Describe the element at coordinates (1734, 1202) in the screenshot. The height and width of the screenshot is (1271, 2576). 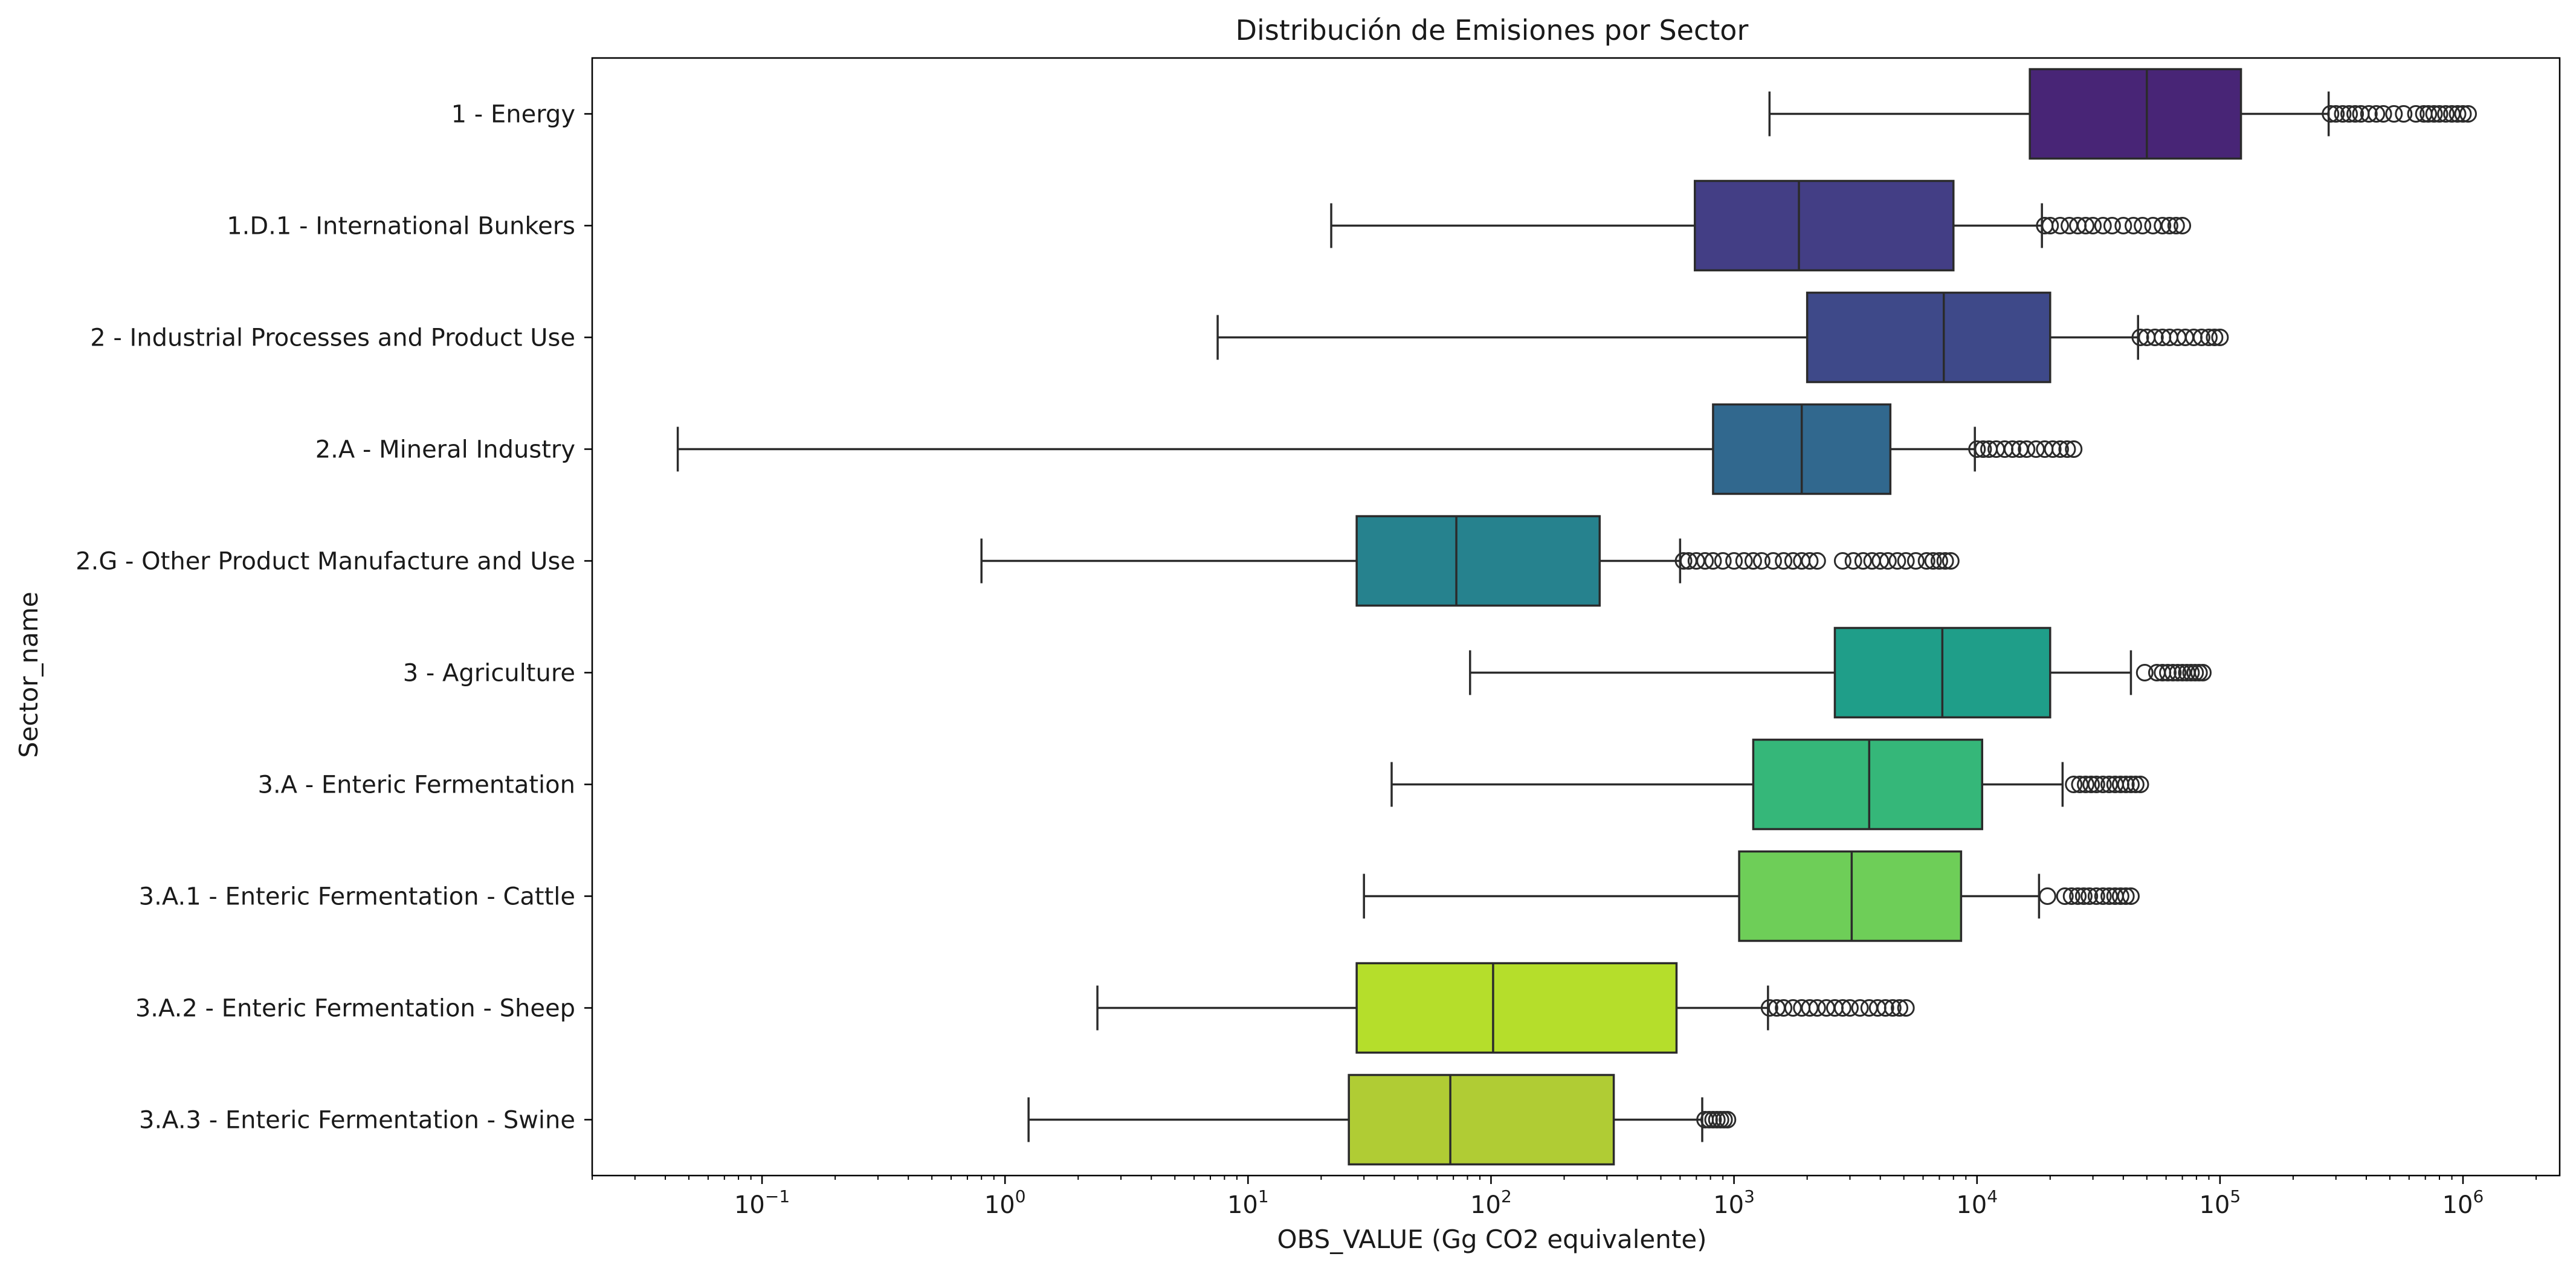
I see `x-tick-label: 10³` at that location.